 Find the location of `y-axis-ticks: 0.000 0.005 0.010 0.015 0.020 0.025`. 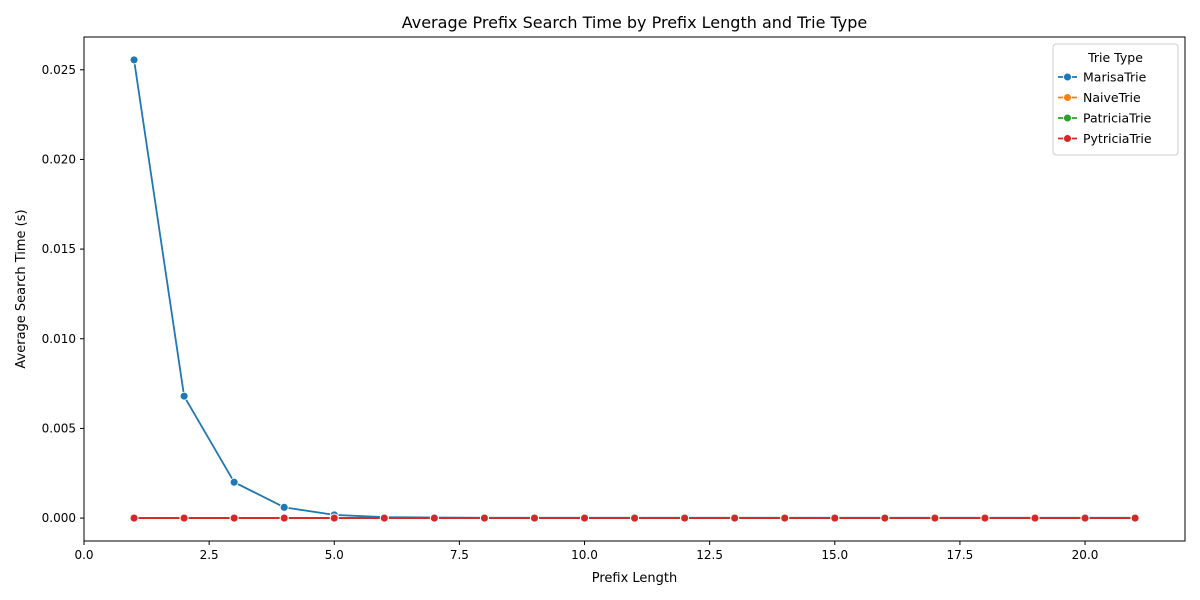

y-axis-ticks: 0.000 0.005 0.010 0.015 0.020 0.025 is located at coordinates (63, 294).